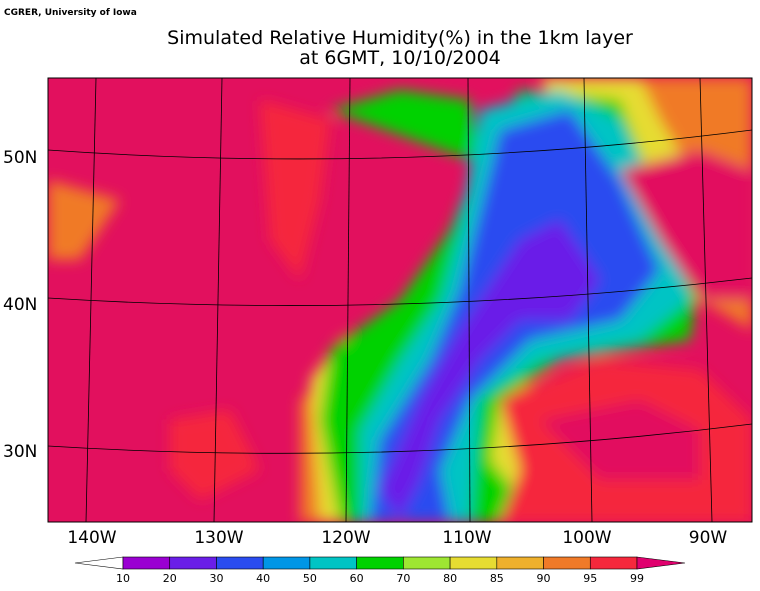 This screenshot has height=591, width=760. What do you see at coordinates (91, 538) in the screenshot?
I see `longitude-label: 140W` at bounding box center [91, 538].